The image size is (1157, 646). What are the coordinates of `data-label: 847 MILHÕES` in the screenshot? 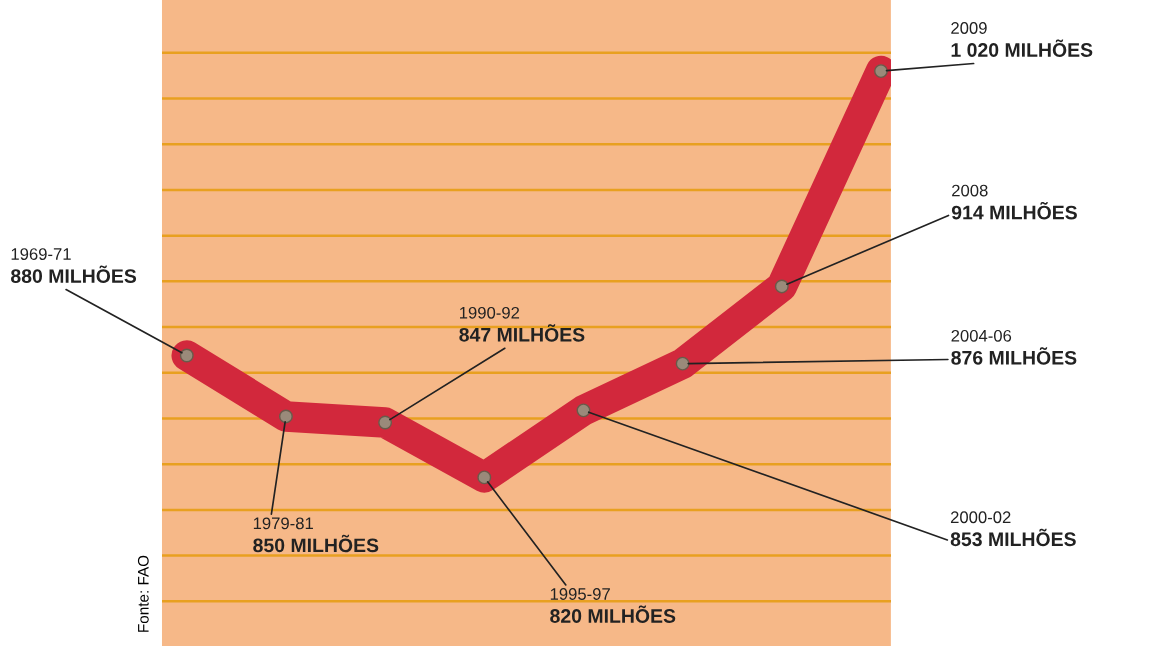 It's located at (522, 333).